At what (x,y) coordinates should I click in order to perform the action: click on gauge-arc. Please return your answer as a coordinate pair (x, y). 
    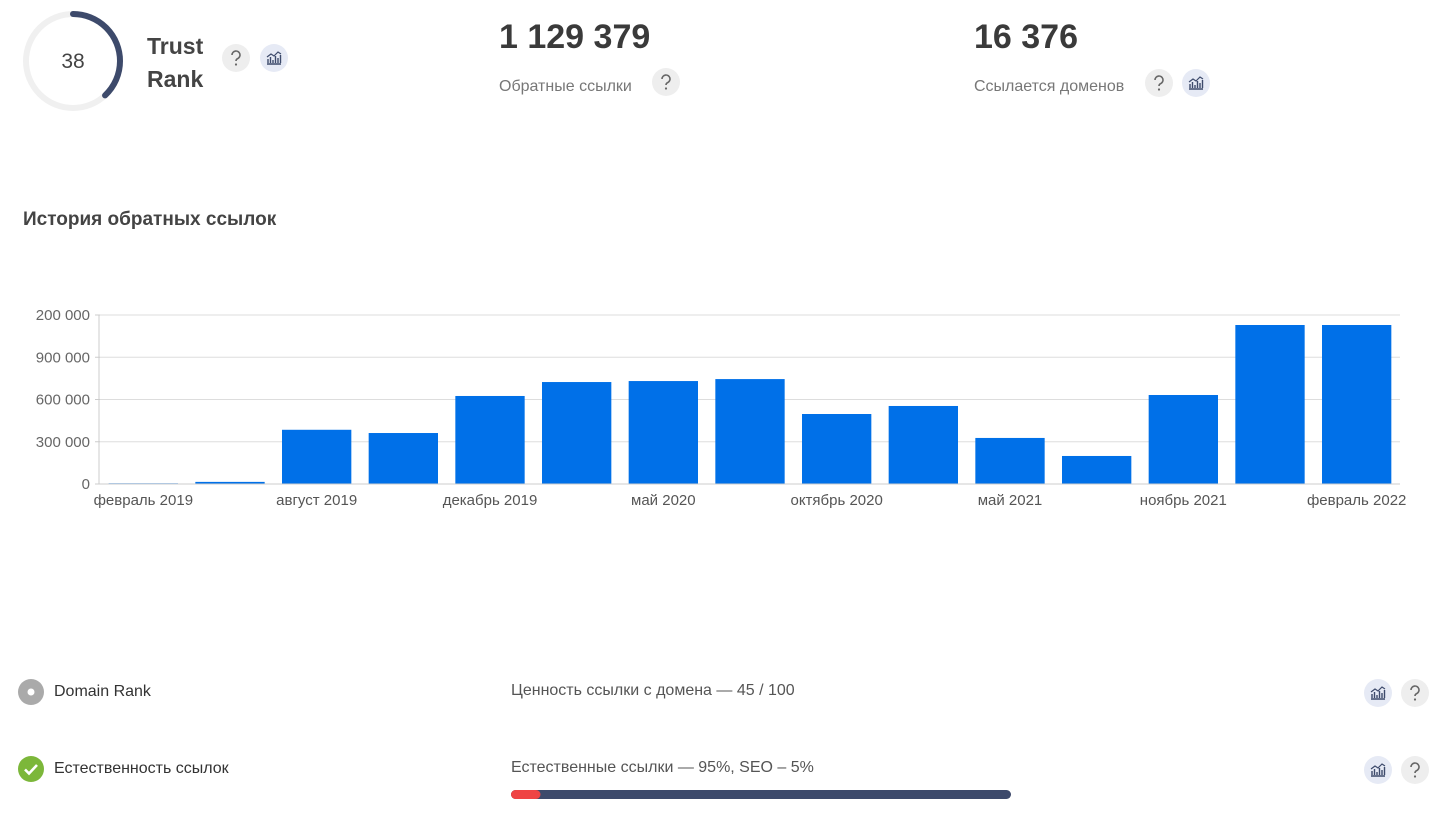
    Looking at the image, I should click on (73, 61).